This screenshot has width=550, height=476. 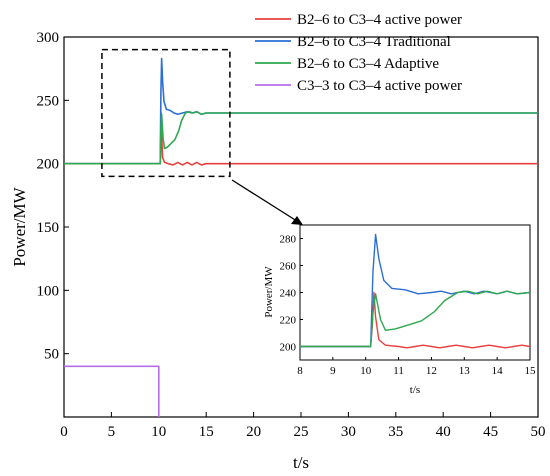 I want to click on inset-y-tick-label: 280, so click(x=288, y=240).